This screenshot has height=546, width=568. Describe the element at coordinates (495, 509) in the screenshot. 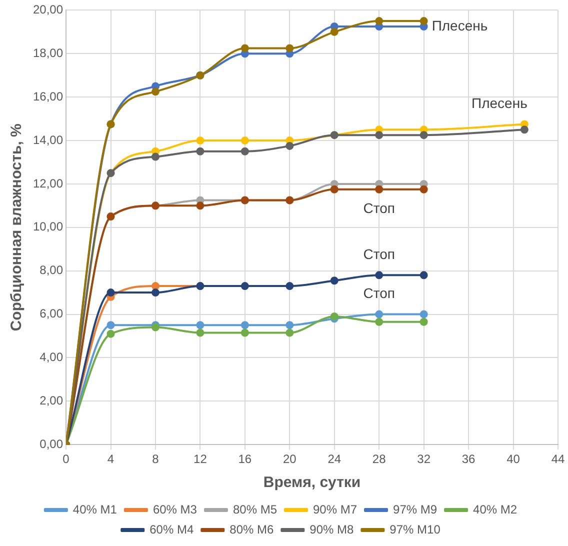

I see `legend-label: 40% M2` at that location.